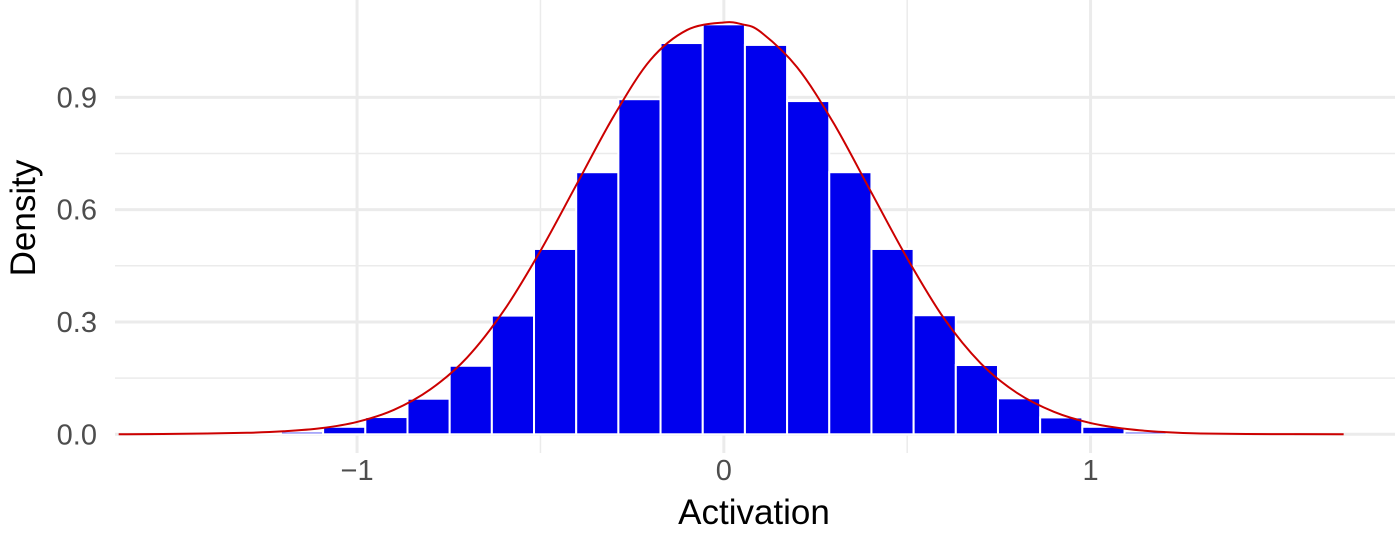 The width and height of the screenshot is (1395, 544). Describe the element at coordinates (77, 211) in the screenshot. I see `y-tick-label: 0.6` at that location.